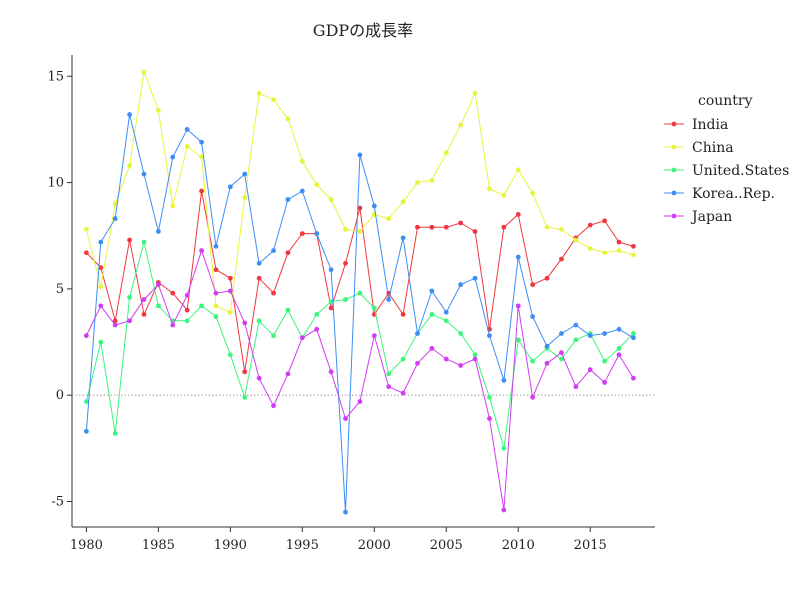 The height and width of the screenshot is (600, 800). I want to click on x-tick-label: 1985, so click(158, 545).